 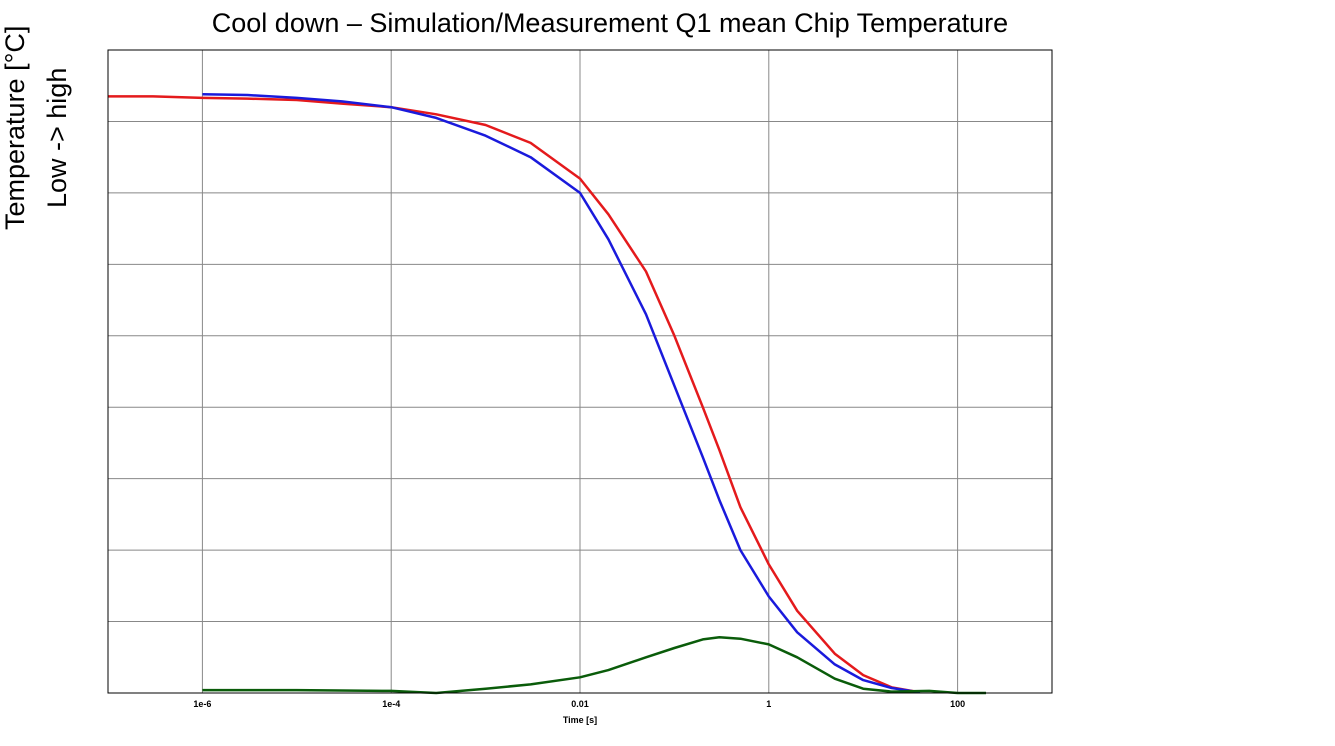 What do you see at coordinates (580, 720) in the screenshot?
I see `x-axis-label: Time [s]` at bounding box center [580, 720].